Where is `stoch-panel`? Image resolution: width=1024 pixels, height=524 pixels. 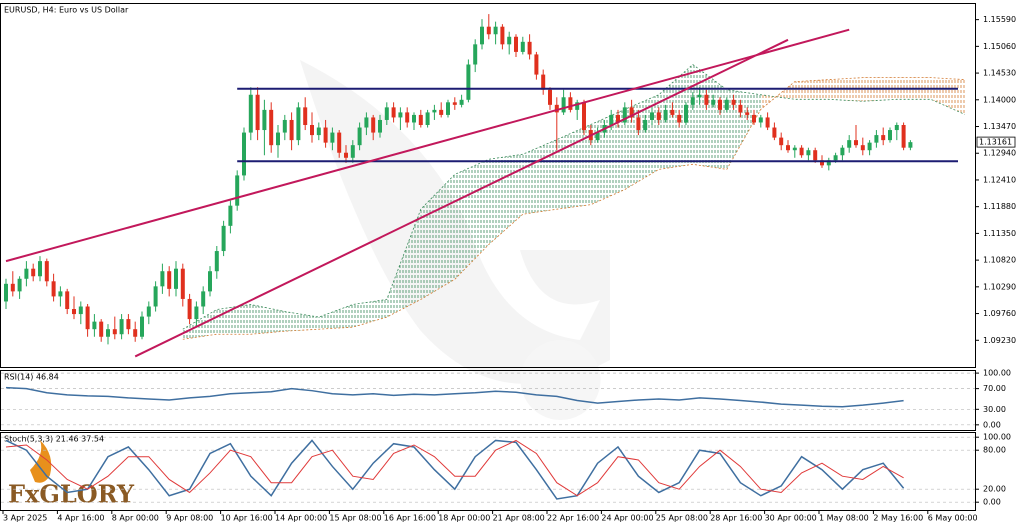 stoch-panel is located at coordinates (488, 471).